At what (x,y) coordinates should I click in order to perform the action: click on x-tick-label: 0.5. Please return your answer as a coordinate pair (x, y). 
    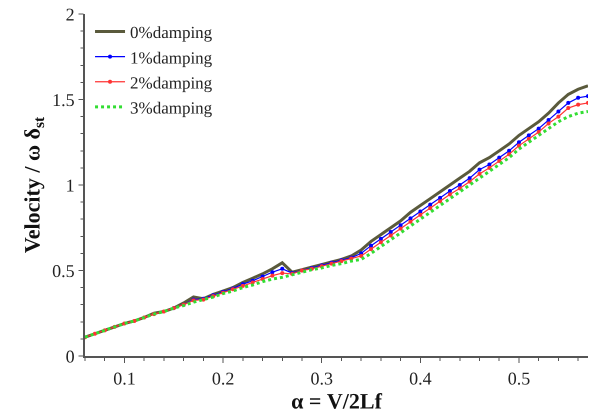
    Looking at the image, I should click on (519, 378).